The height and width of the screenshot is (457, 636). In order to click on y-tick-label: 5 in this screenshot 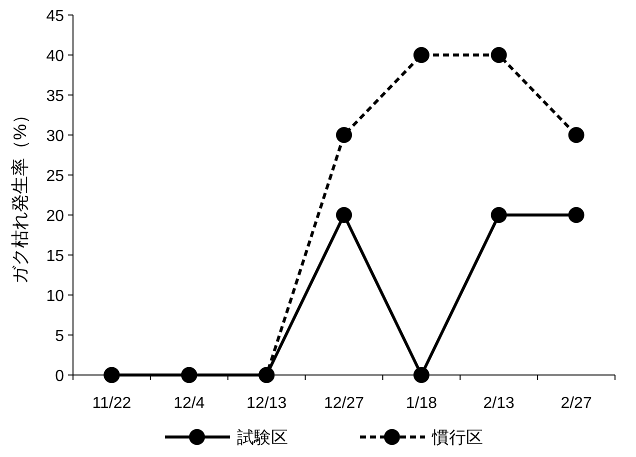, I will do `click(59, 336)`.